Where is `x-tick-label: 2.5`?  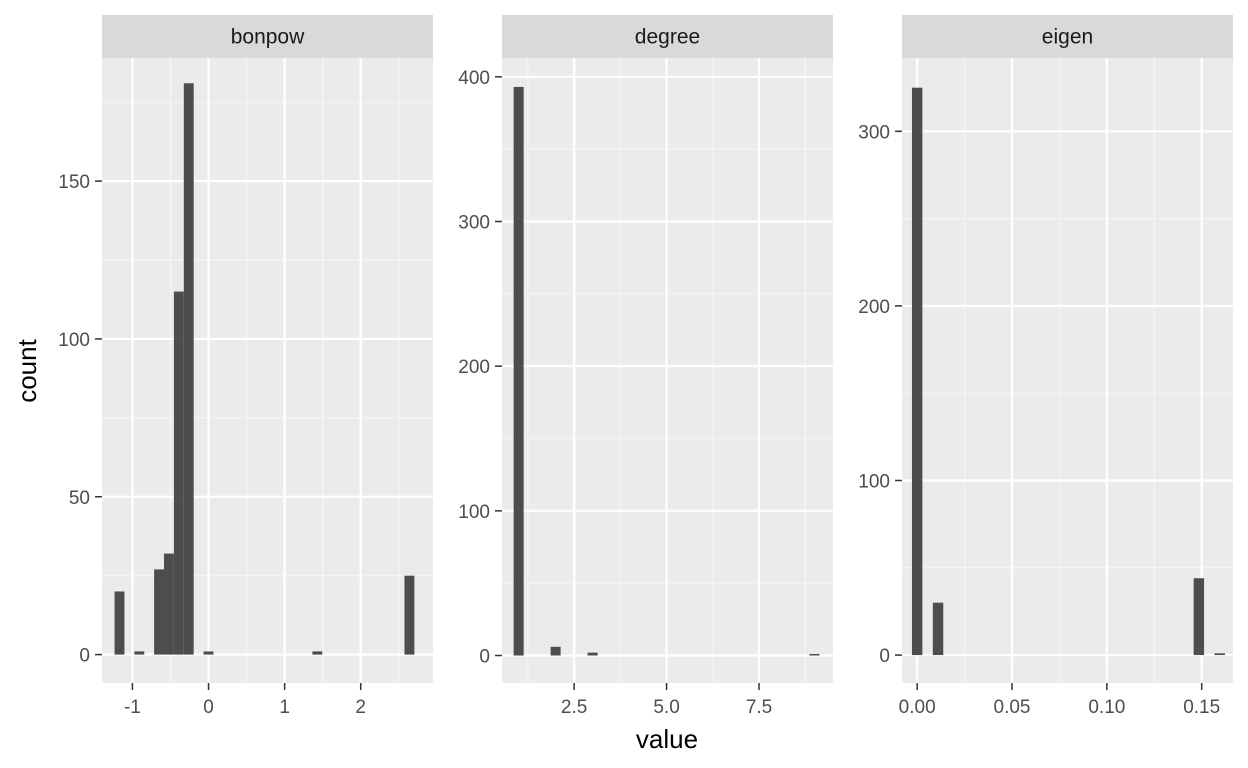 x-tick-label: 2.5 is located at coordinates (574, 707).